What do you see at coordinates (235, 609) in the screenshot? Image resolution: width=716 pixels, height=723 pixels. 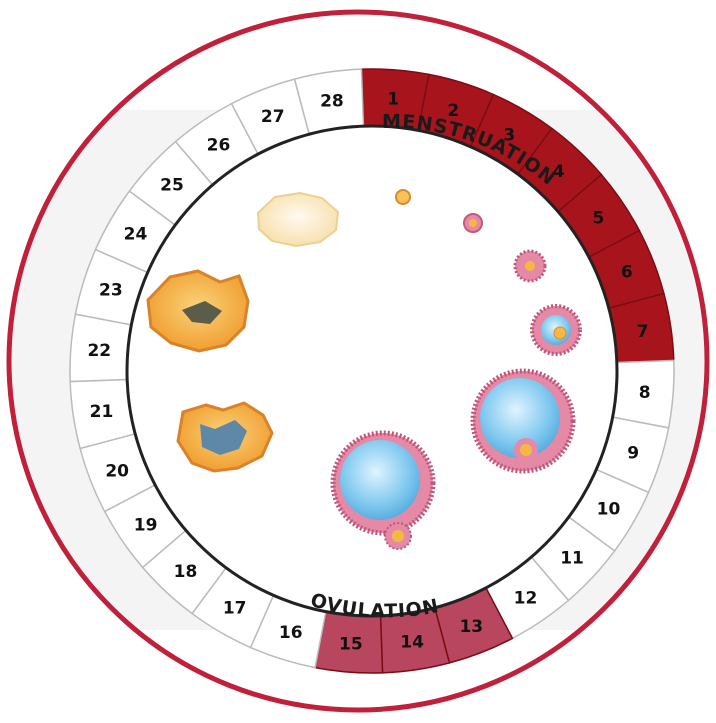 I see `day-label-17: 17` at bounding box center [235, 609].